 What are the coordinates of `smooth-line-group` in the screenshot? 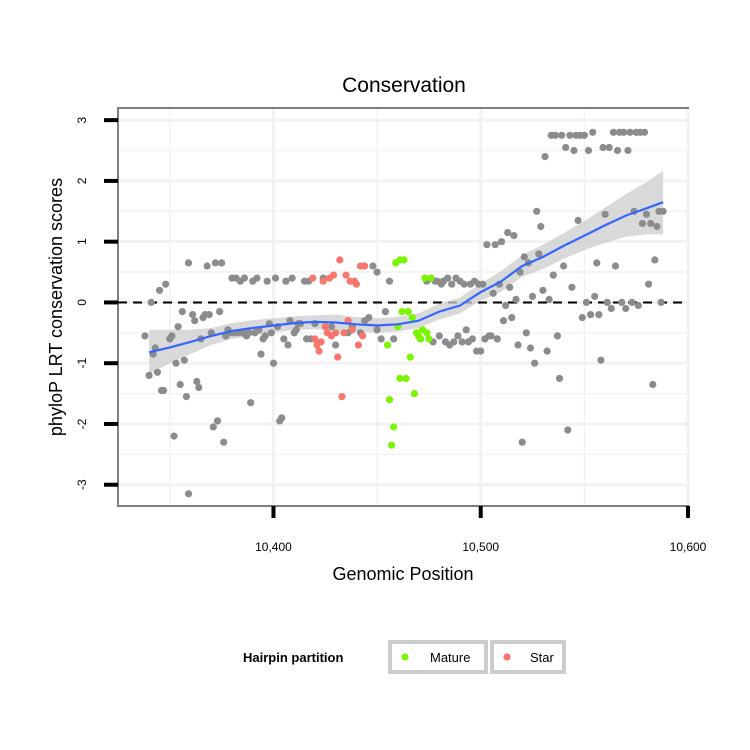 It's located at (406, 277).